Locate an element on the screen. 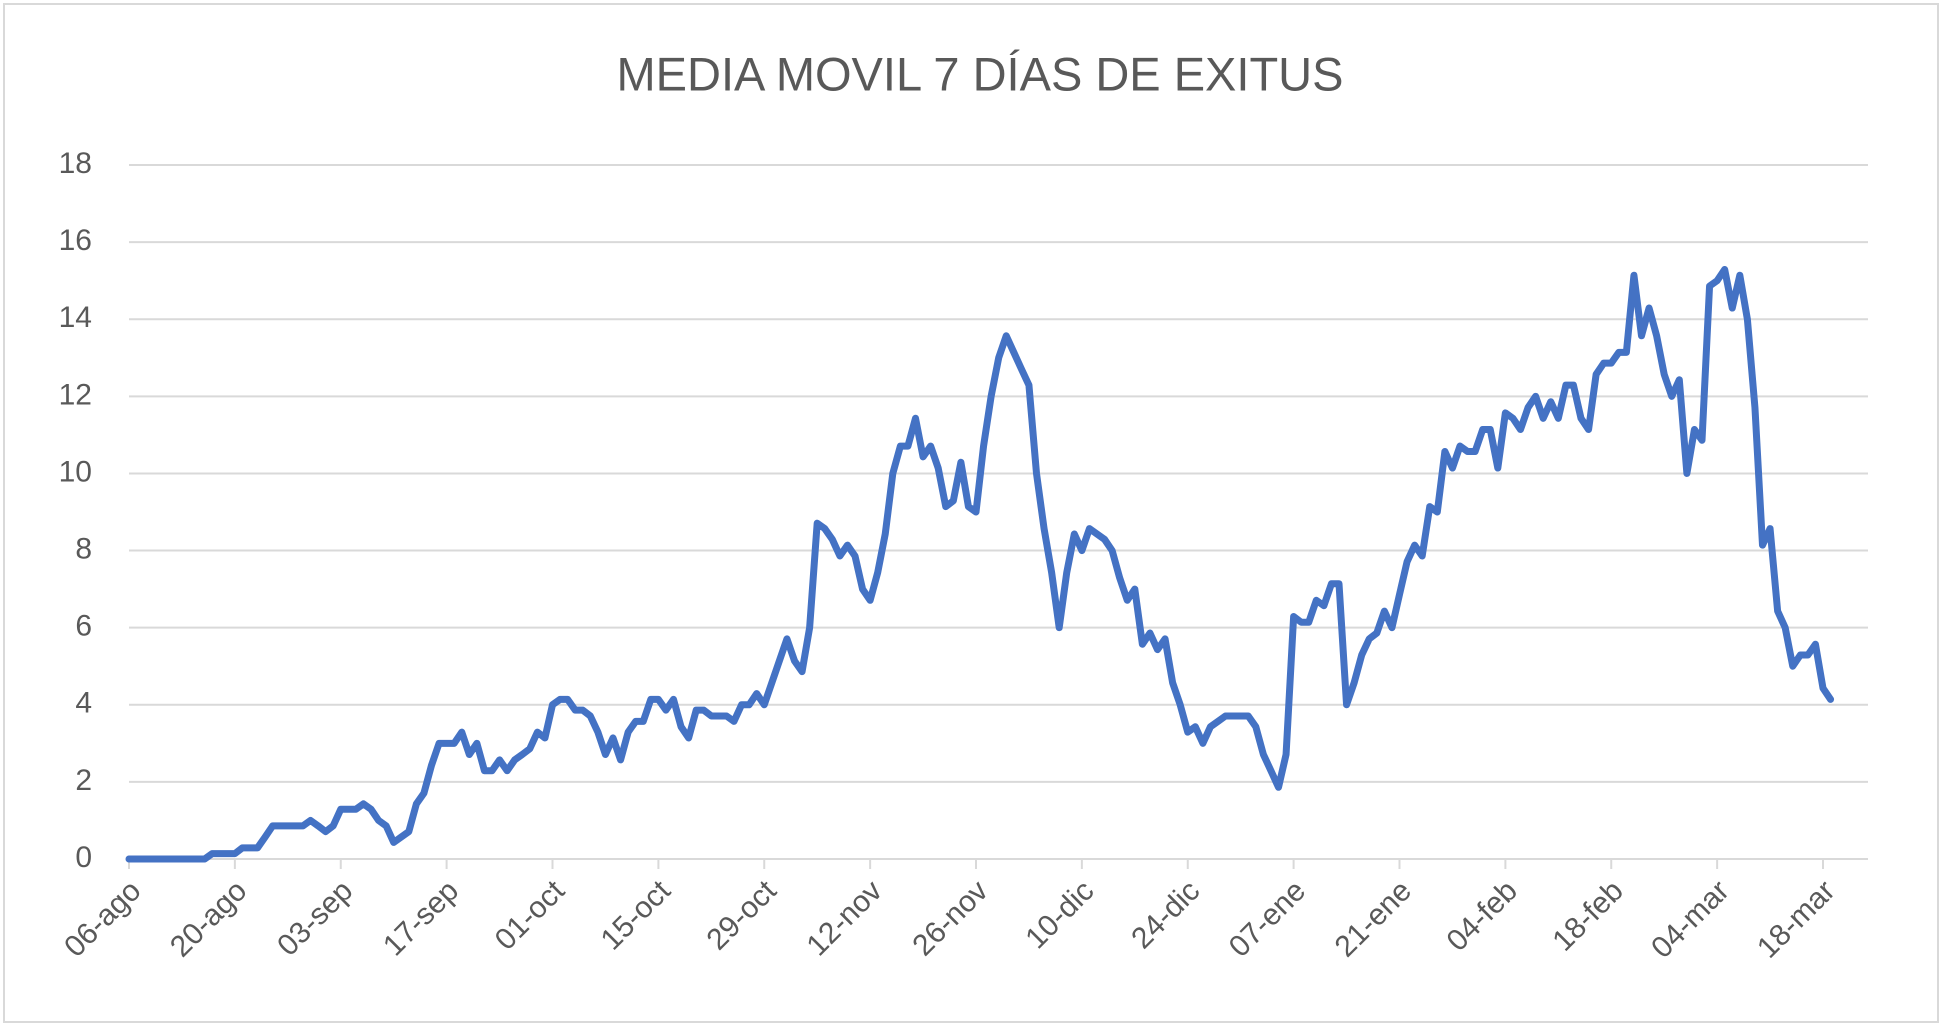 The image size is (1942, 1026). y-tick-label: 6 is located at coordinates (83, 626).